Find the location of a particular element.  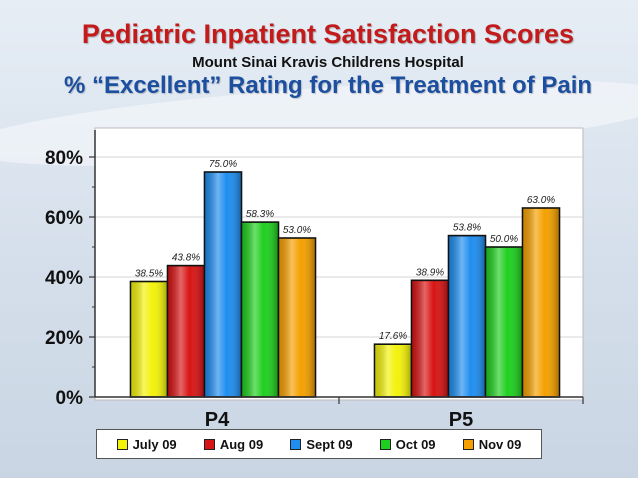

bar-data-label: 63.0% is located at coordinates (541, 200).